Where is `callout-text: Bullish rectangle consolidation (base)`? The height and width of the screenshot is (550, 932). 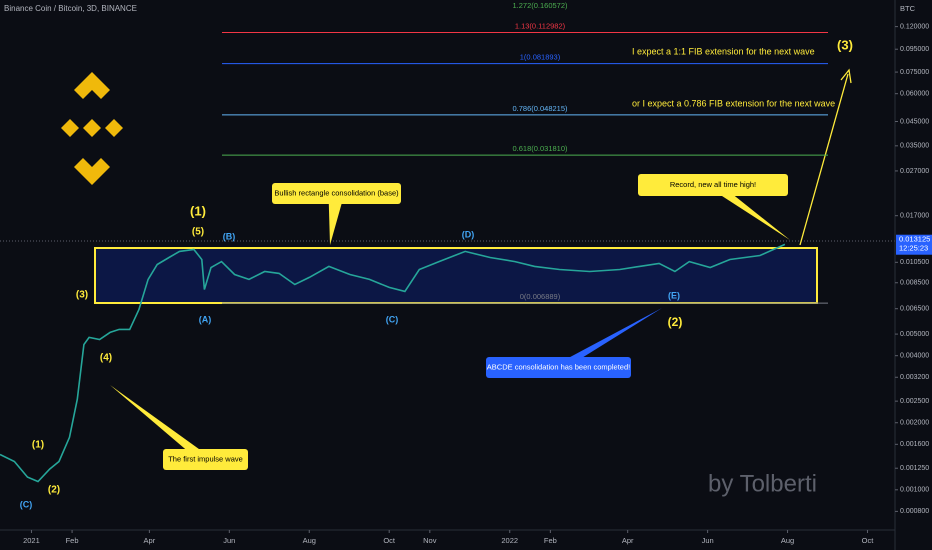
callout-text: Bullish rectangle consolidation (base) is located at coordinates (336, 192).